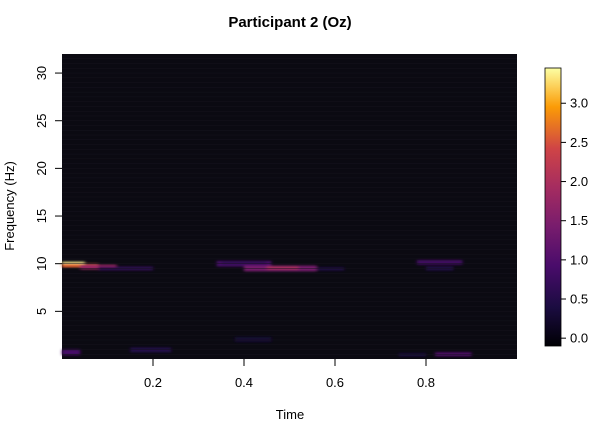  Describe the element at coordinates (335, 382) in the screenshot. I see `x-tick-label: 0.6` at that location.